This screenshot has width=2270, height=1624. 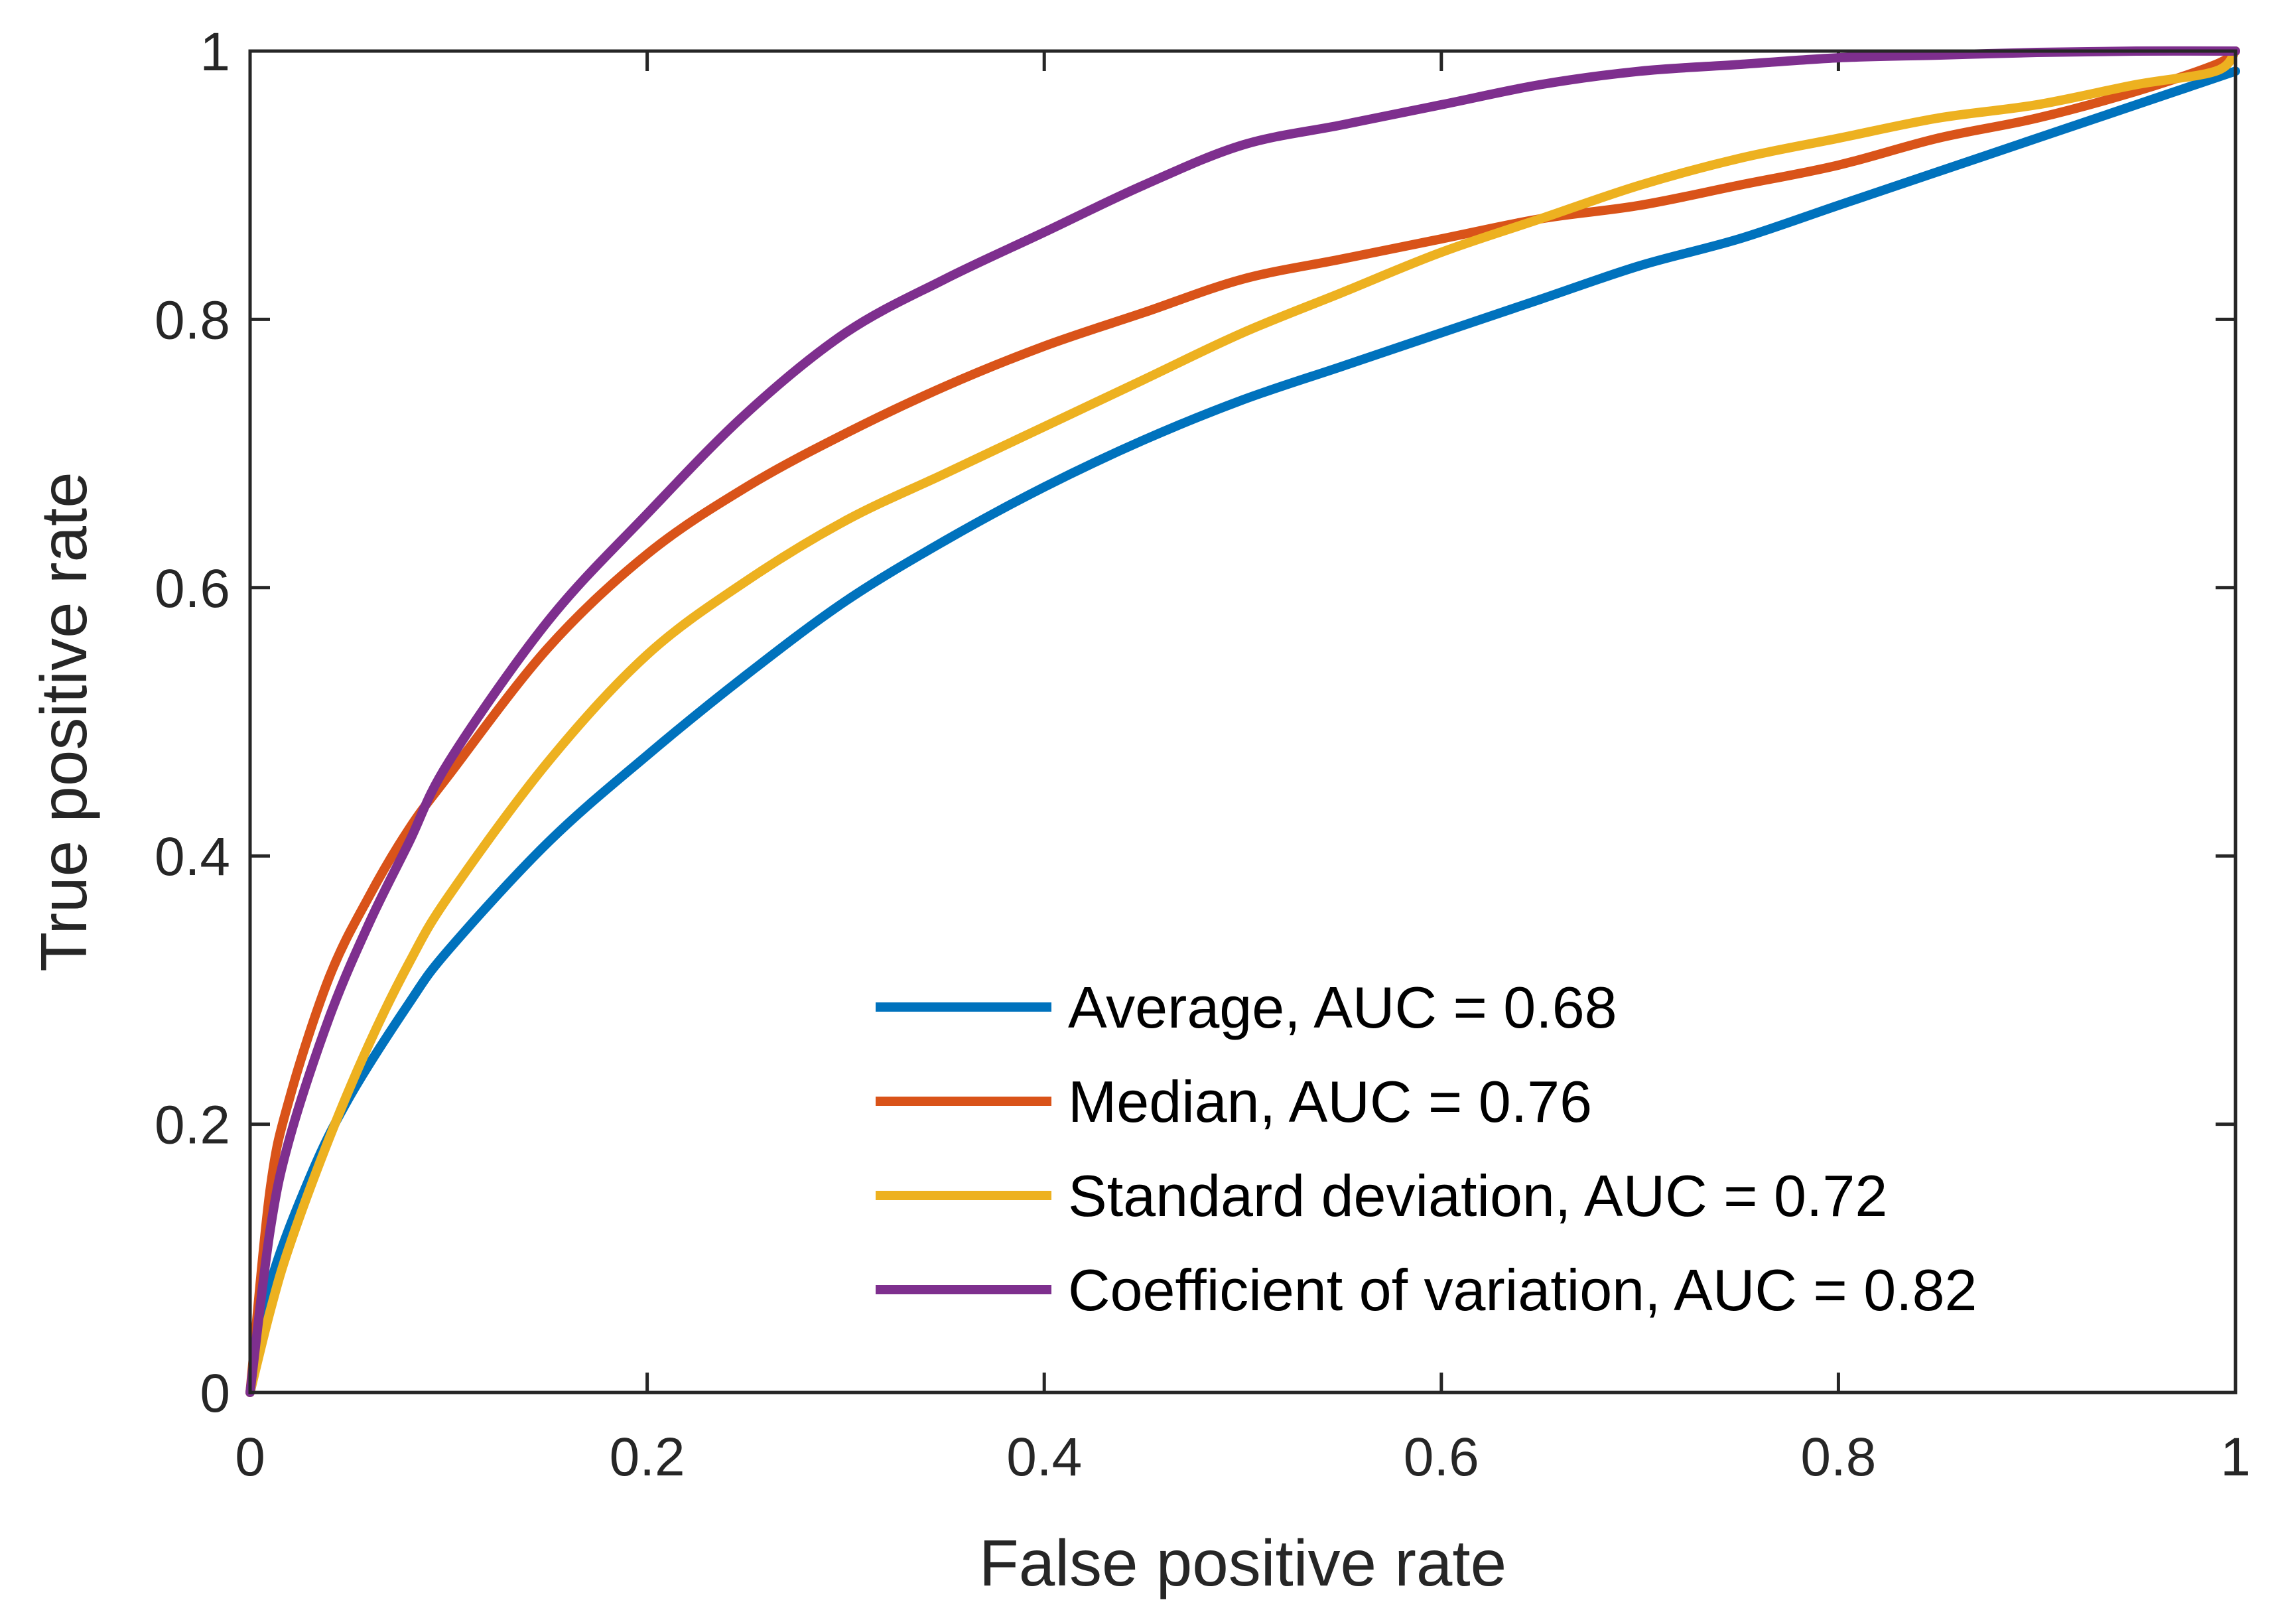 I want to click on y-axis-label: True positive rate, so click(x=63, y=721).